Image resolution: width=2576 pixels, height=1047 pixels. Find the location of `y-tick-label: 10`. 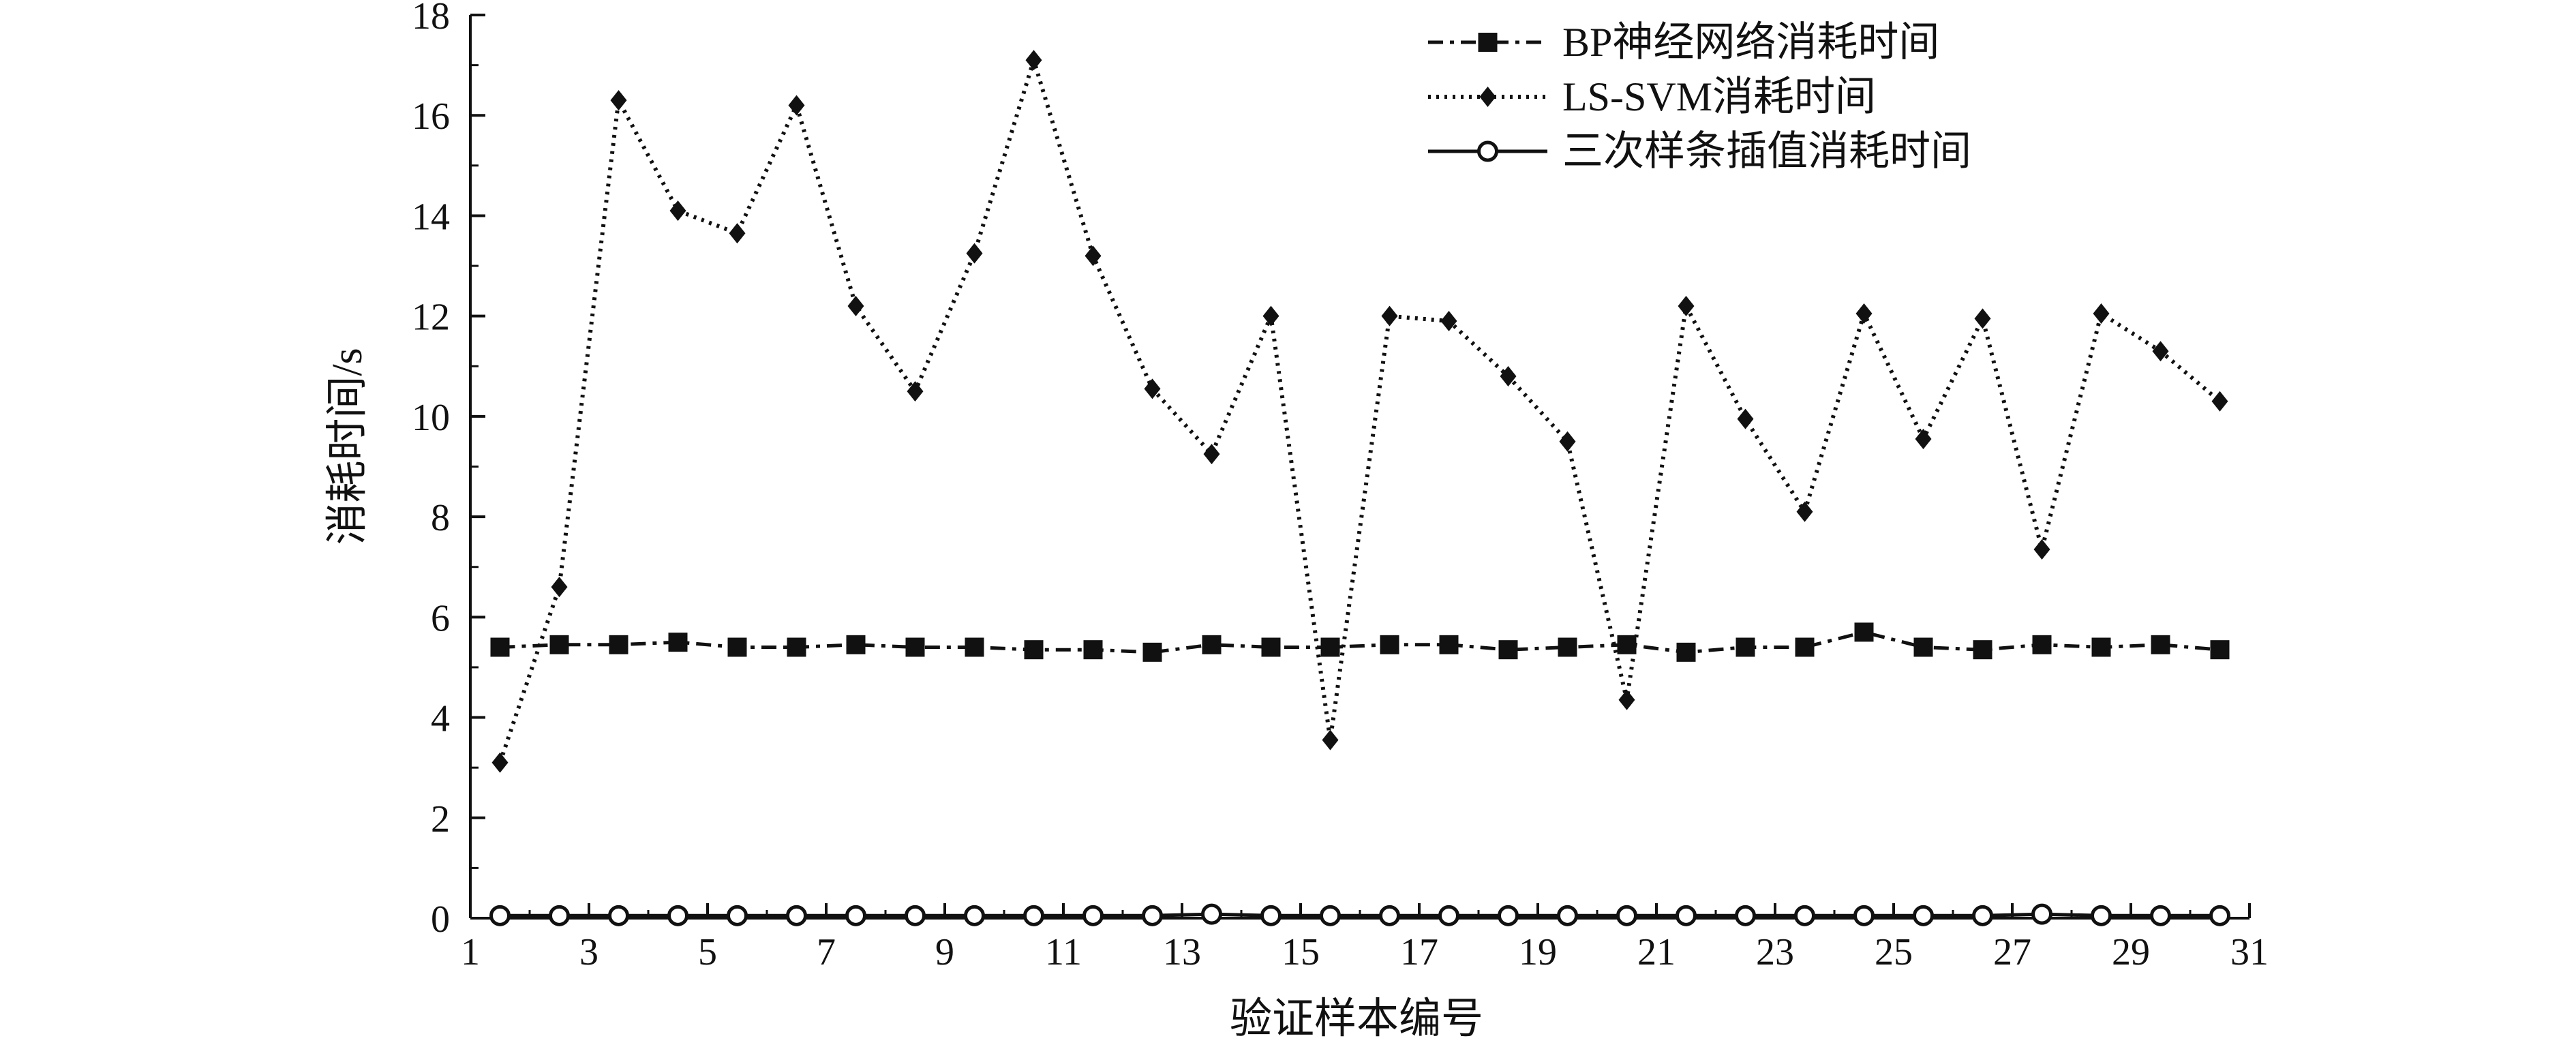

y-tick-label: 10 is located at coordinates (431, 418).